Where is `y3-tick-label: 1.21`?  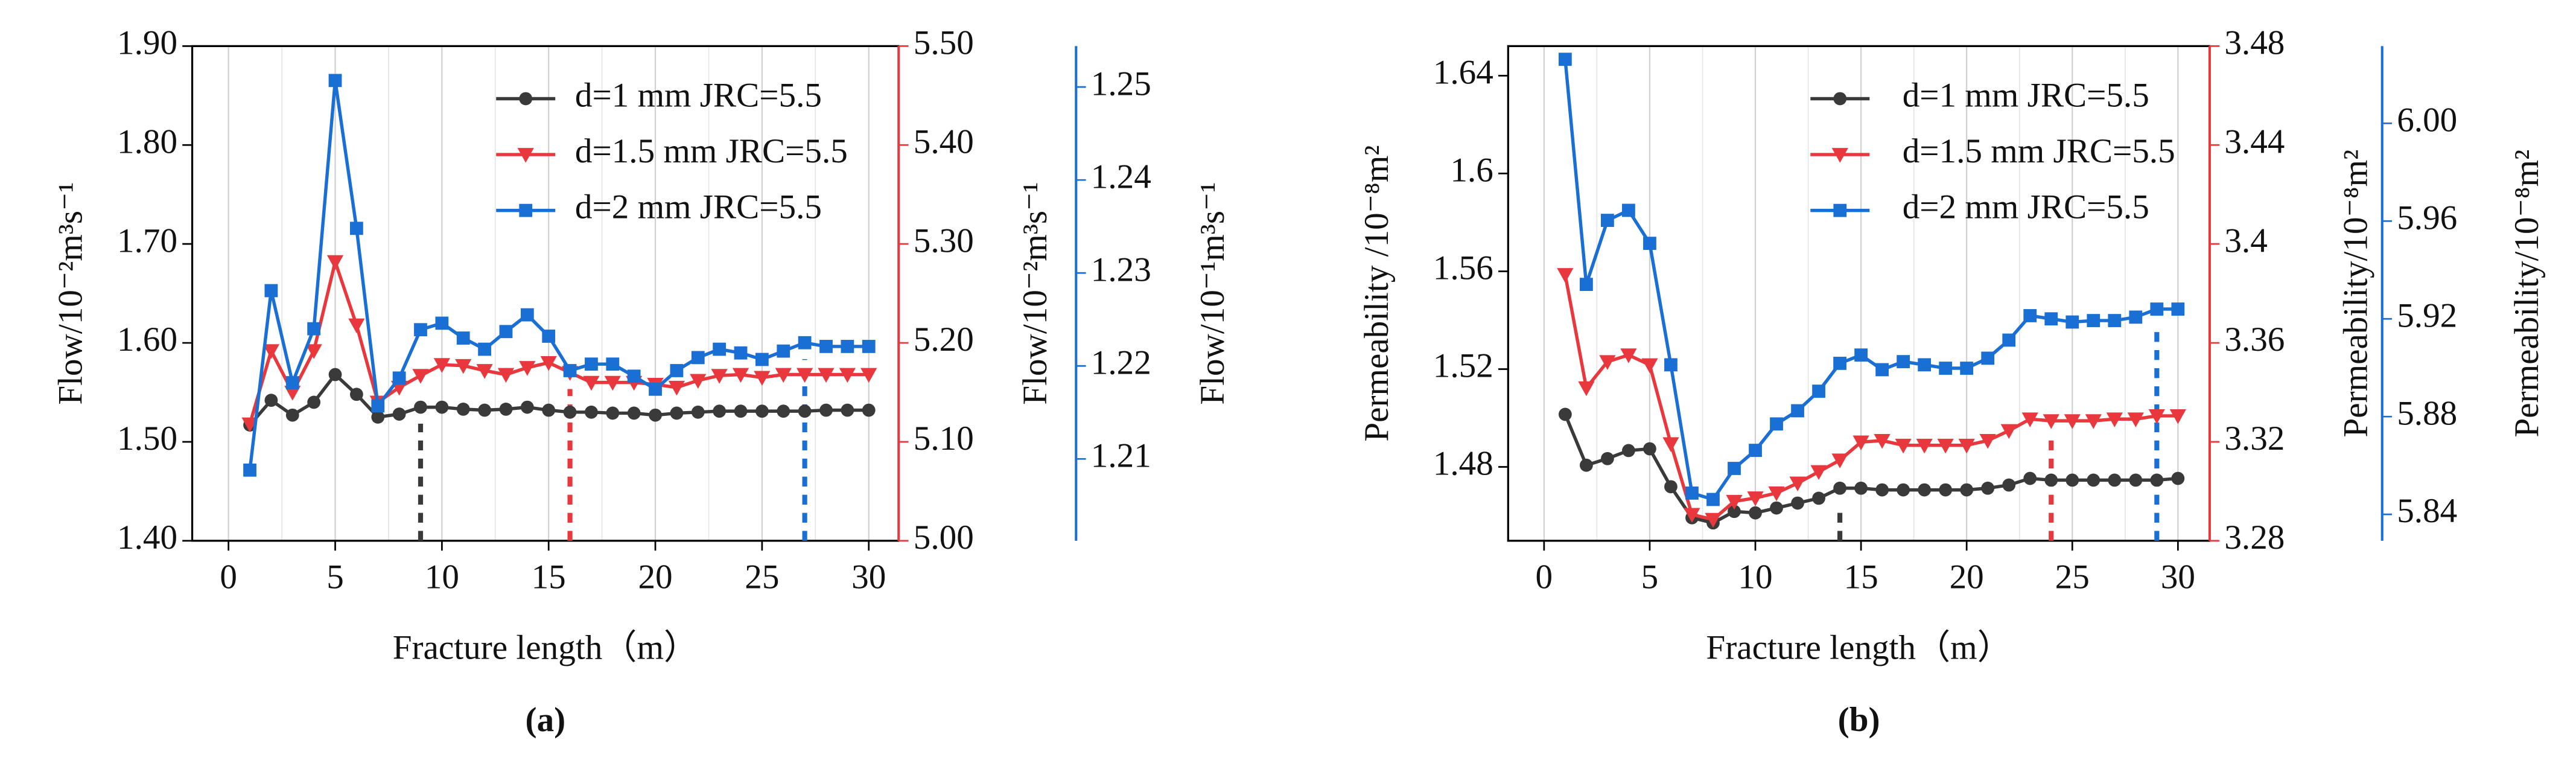
y3-tick-label: 1.21 is located at coordinates (1121, 455).